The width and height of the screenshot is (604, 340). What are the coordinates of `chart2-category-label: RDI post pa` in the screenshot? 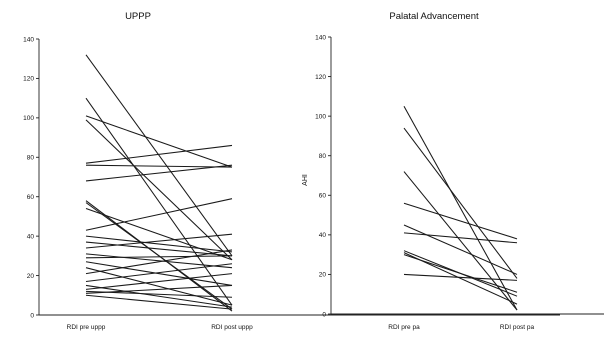 It's located at (517, 327).